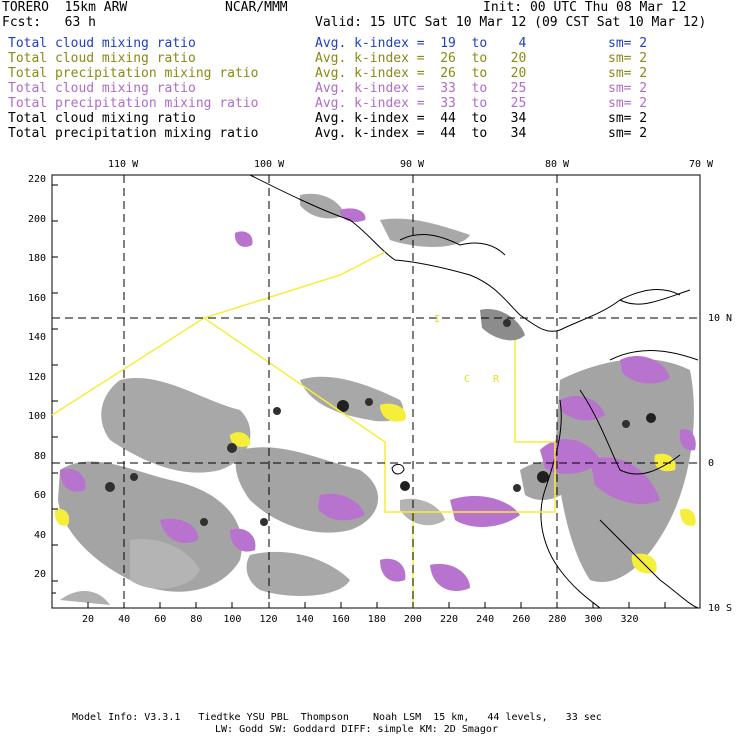 This screenshot has width=740, height=740. Describe the element at coordinates (496, 379) in the screenshot. I see `region-label-r: R` at that location.